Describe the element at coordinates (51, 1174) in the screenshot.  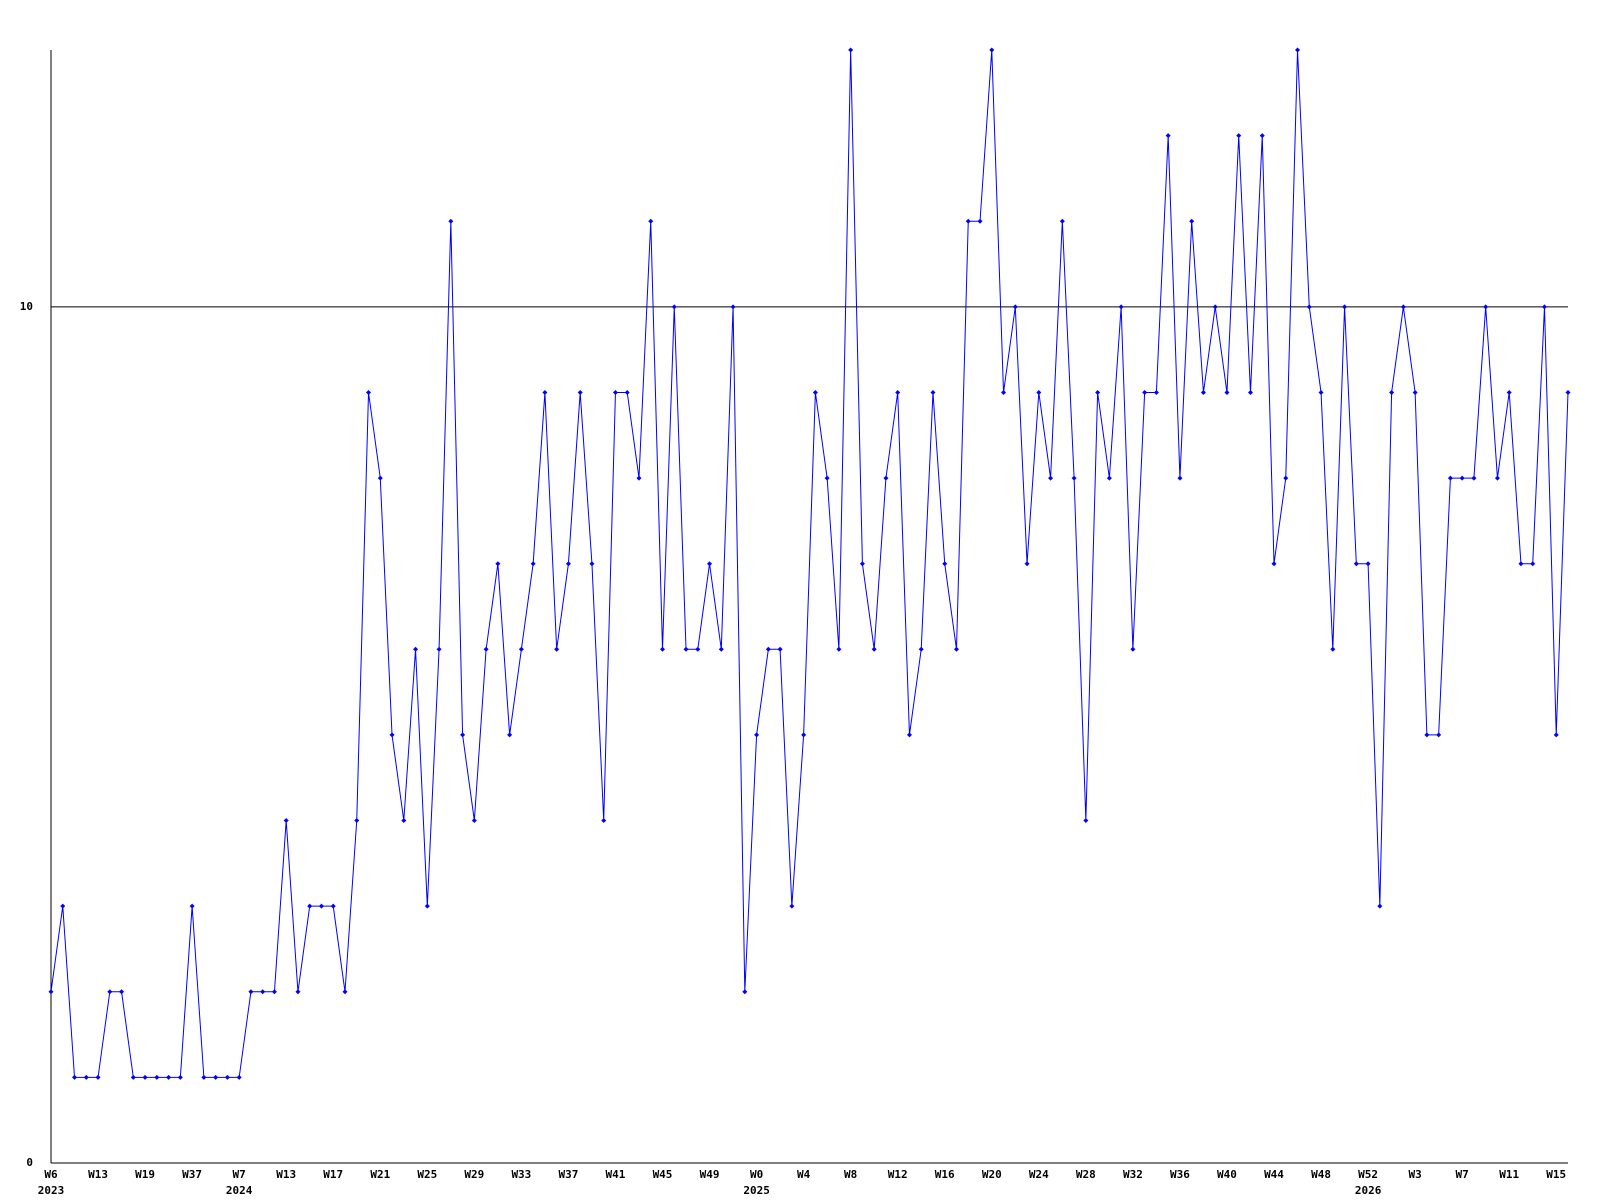
I see `x-tick-label: W6` at that location.